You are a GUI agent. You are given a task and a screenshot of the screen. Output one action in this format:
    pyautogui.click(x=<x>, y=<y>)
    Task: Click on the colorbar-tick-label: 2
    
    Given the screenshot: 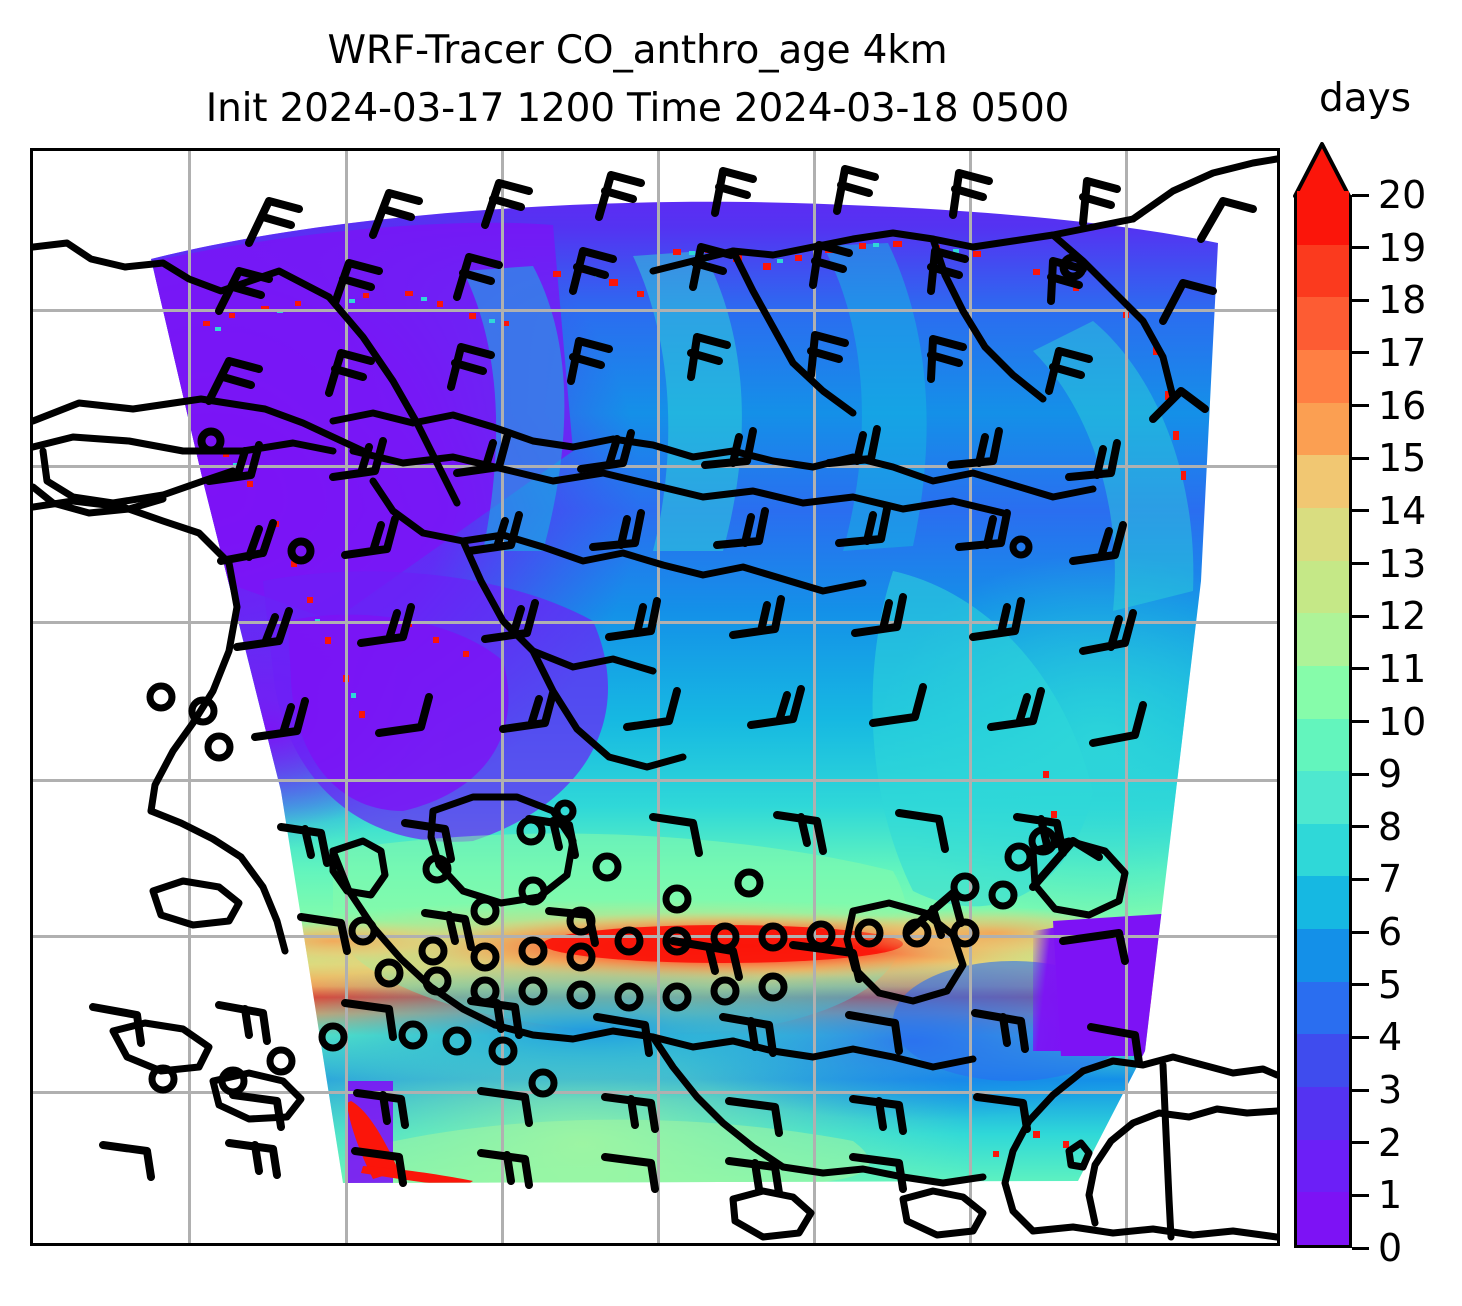 What is the action you would take?
    pyautogui.click(x=1390, y=1142)
    